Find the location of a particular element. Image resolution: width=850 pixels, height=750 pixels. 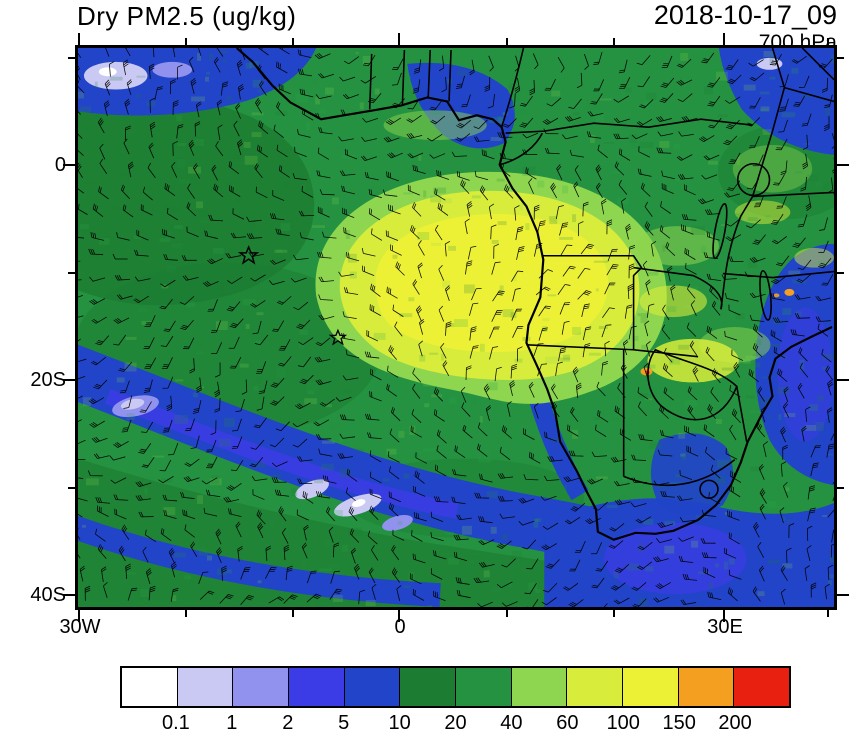

colorbar-label: 0.1 is located at coordinates (176, 723).